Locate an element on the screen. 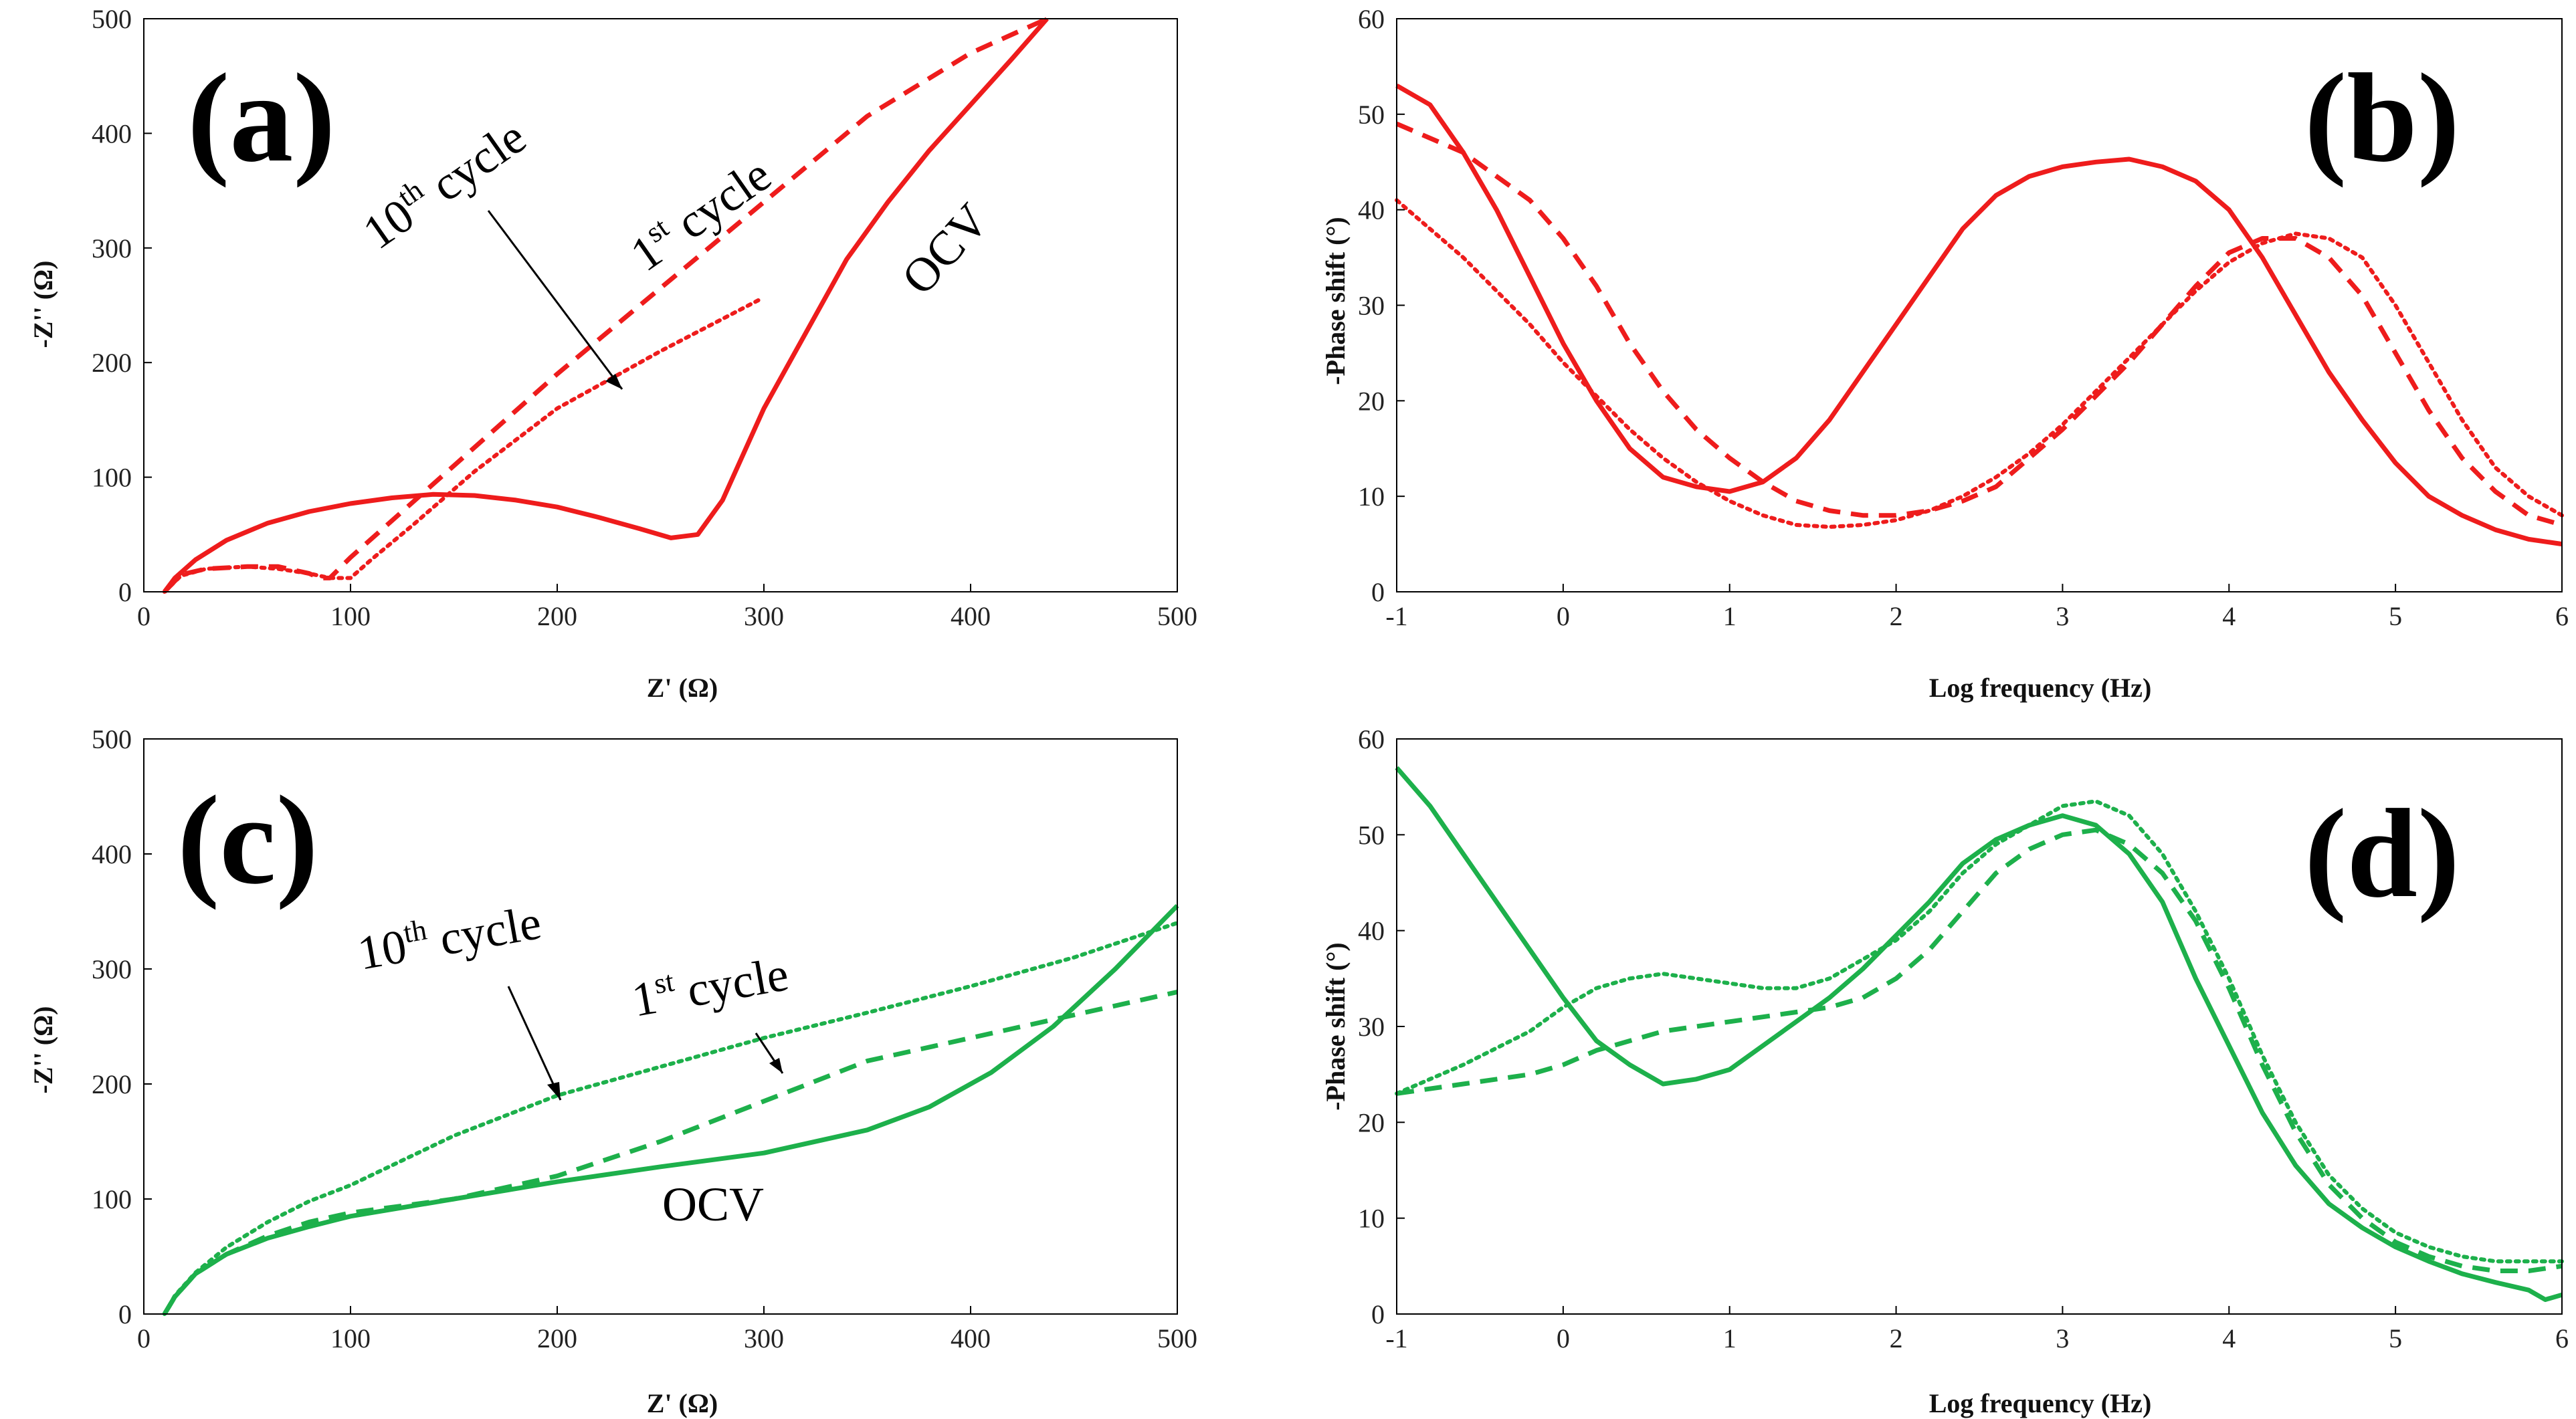 The width and height of the screenshot is (2576, 1419). series-line-1st-cycle-b is located at coordinates (1979, 324).